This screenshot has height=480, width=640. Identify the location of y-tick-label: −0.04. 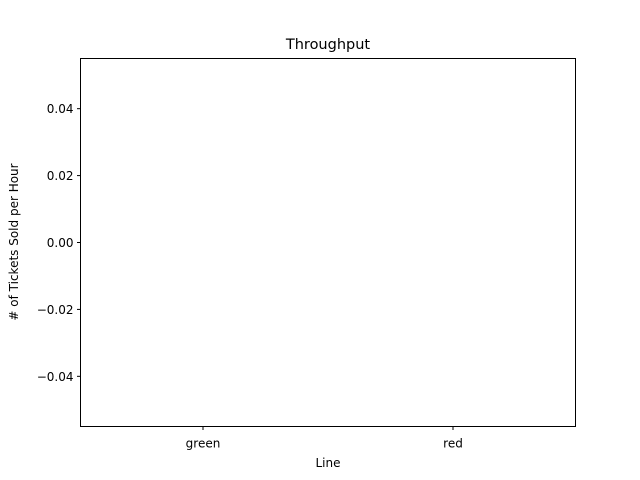
(55, 377).